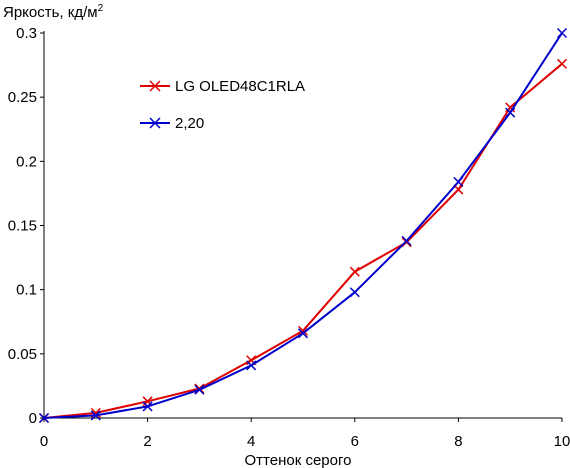 The image size is (570, 468). Describe the element at coordinates (222, 105) in the screenshot. I see `legend: LG OLED48C1RLA 2,20` at that location.